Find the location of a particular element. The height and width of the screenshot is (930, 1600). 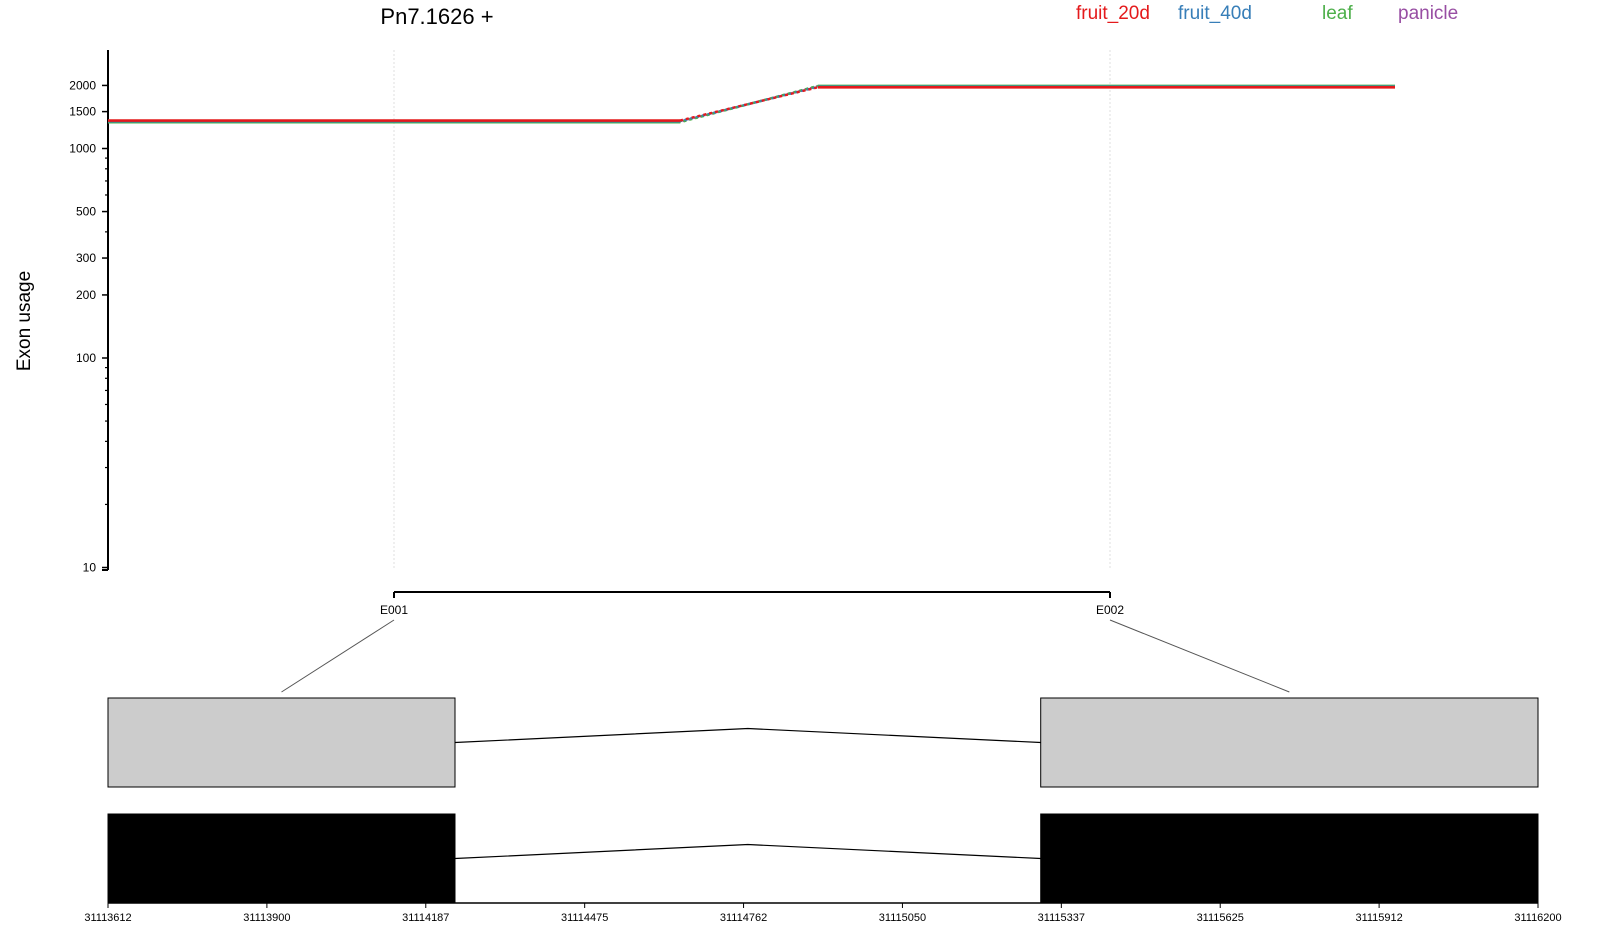

y-axis: 10 100 200 300 500 1000 1500 2000 is located at coordinates (89, 312).